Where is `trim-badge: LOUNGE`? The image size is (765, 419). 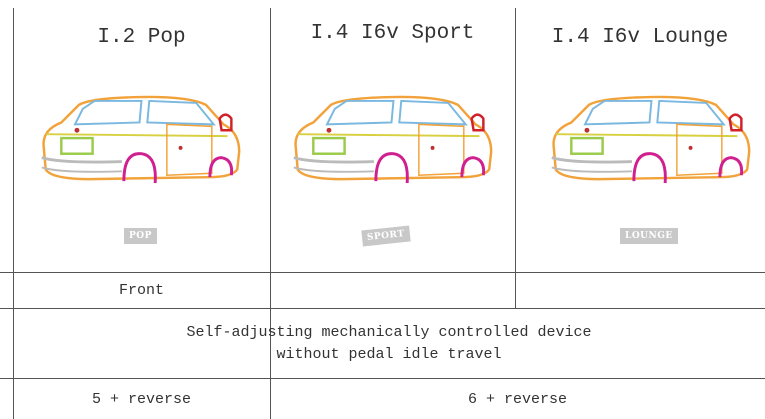 trim-badge: LOUNGE is located at coordinates (649, 236).